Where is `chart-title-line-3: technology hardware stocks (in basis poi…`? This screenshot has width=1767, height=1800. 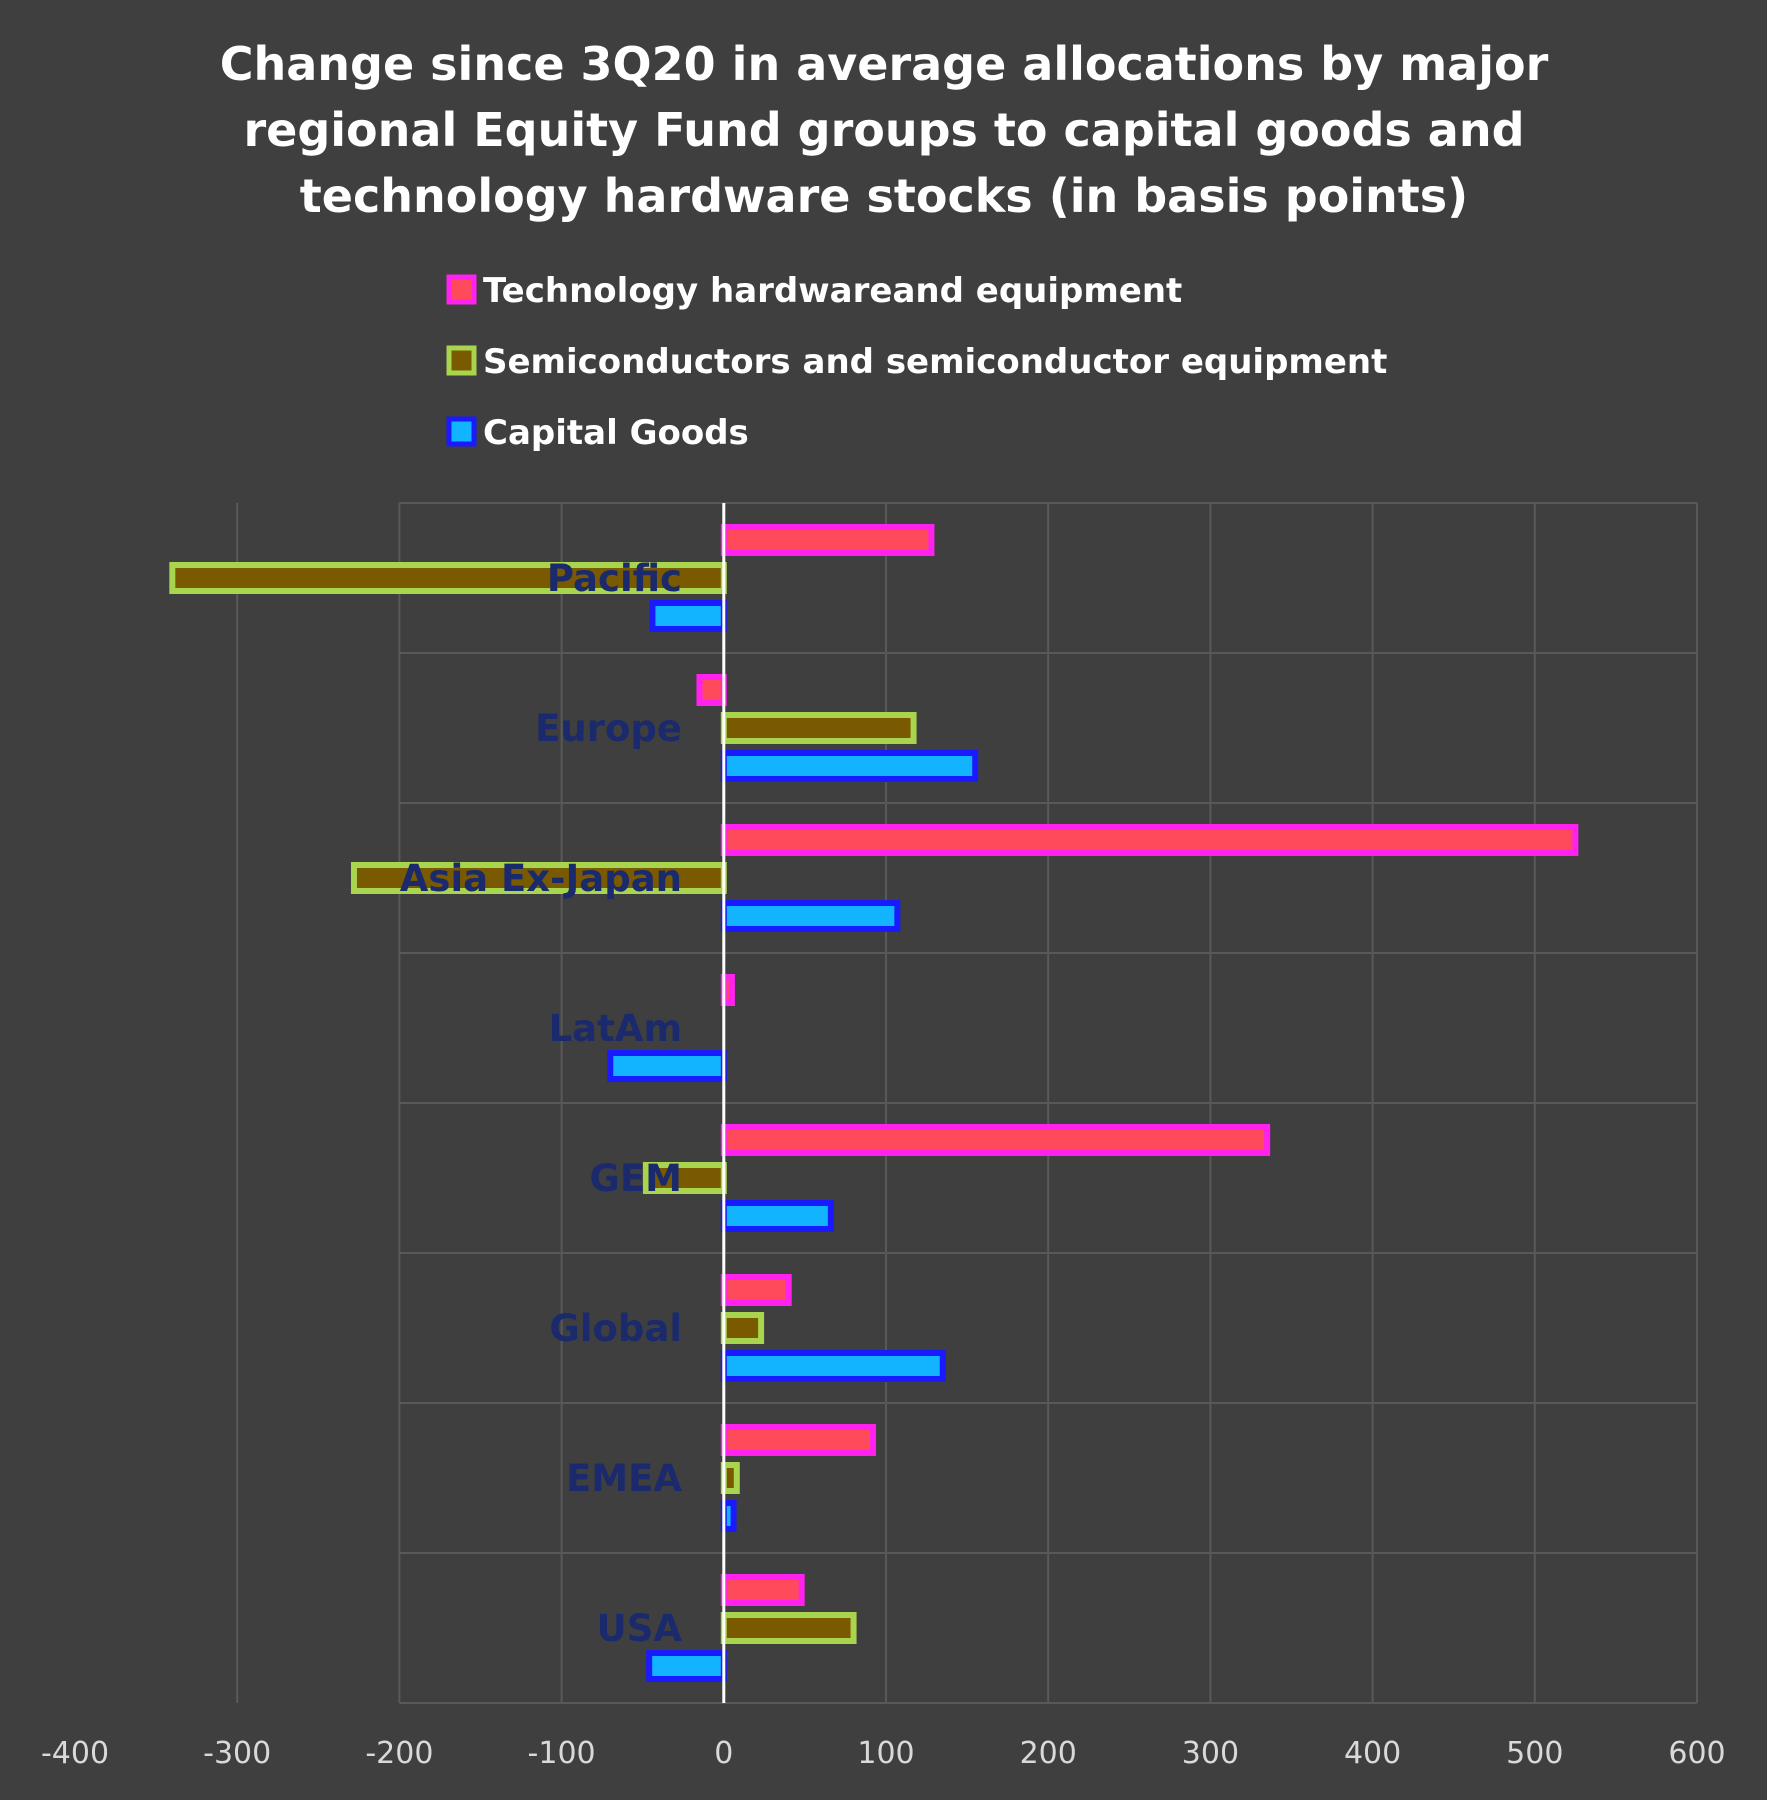 chart-title-line-3: technology hardware stocks (in basis poi… is located at coordinates (884, 196).